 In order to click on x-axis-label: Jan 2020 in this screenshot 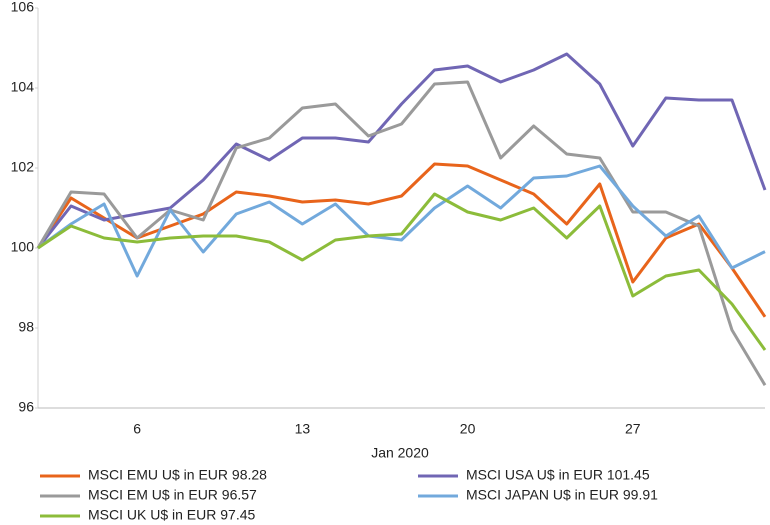, I will do `click(400, 453)`.